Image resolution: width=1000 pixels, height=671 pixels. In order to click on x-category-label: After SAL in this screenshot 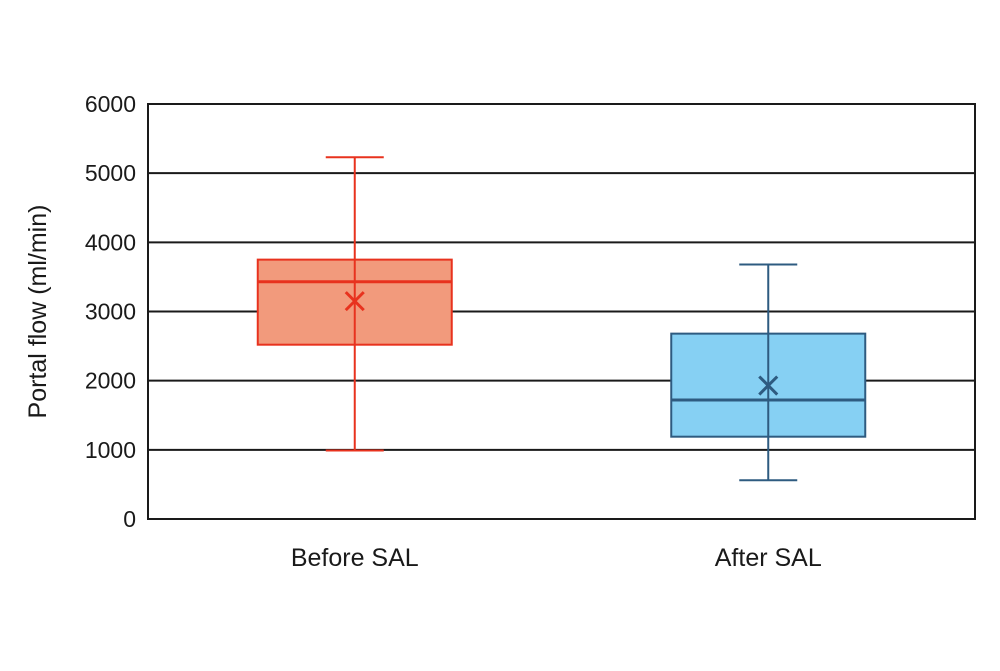, I will do `click(768, 558)`.